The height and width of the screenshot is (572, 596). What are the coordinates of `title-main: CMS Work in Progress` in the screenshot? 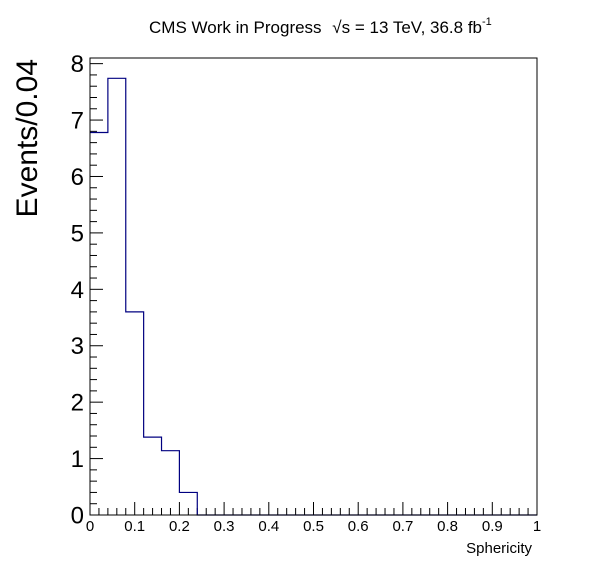 It's located at (235, 27).